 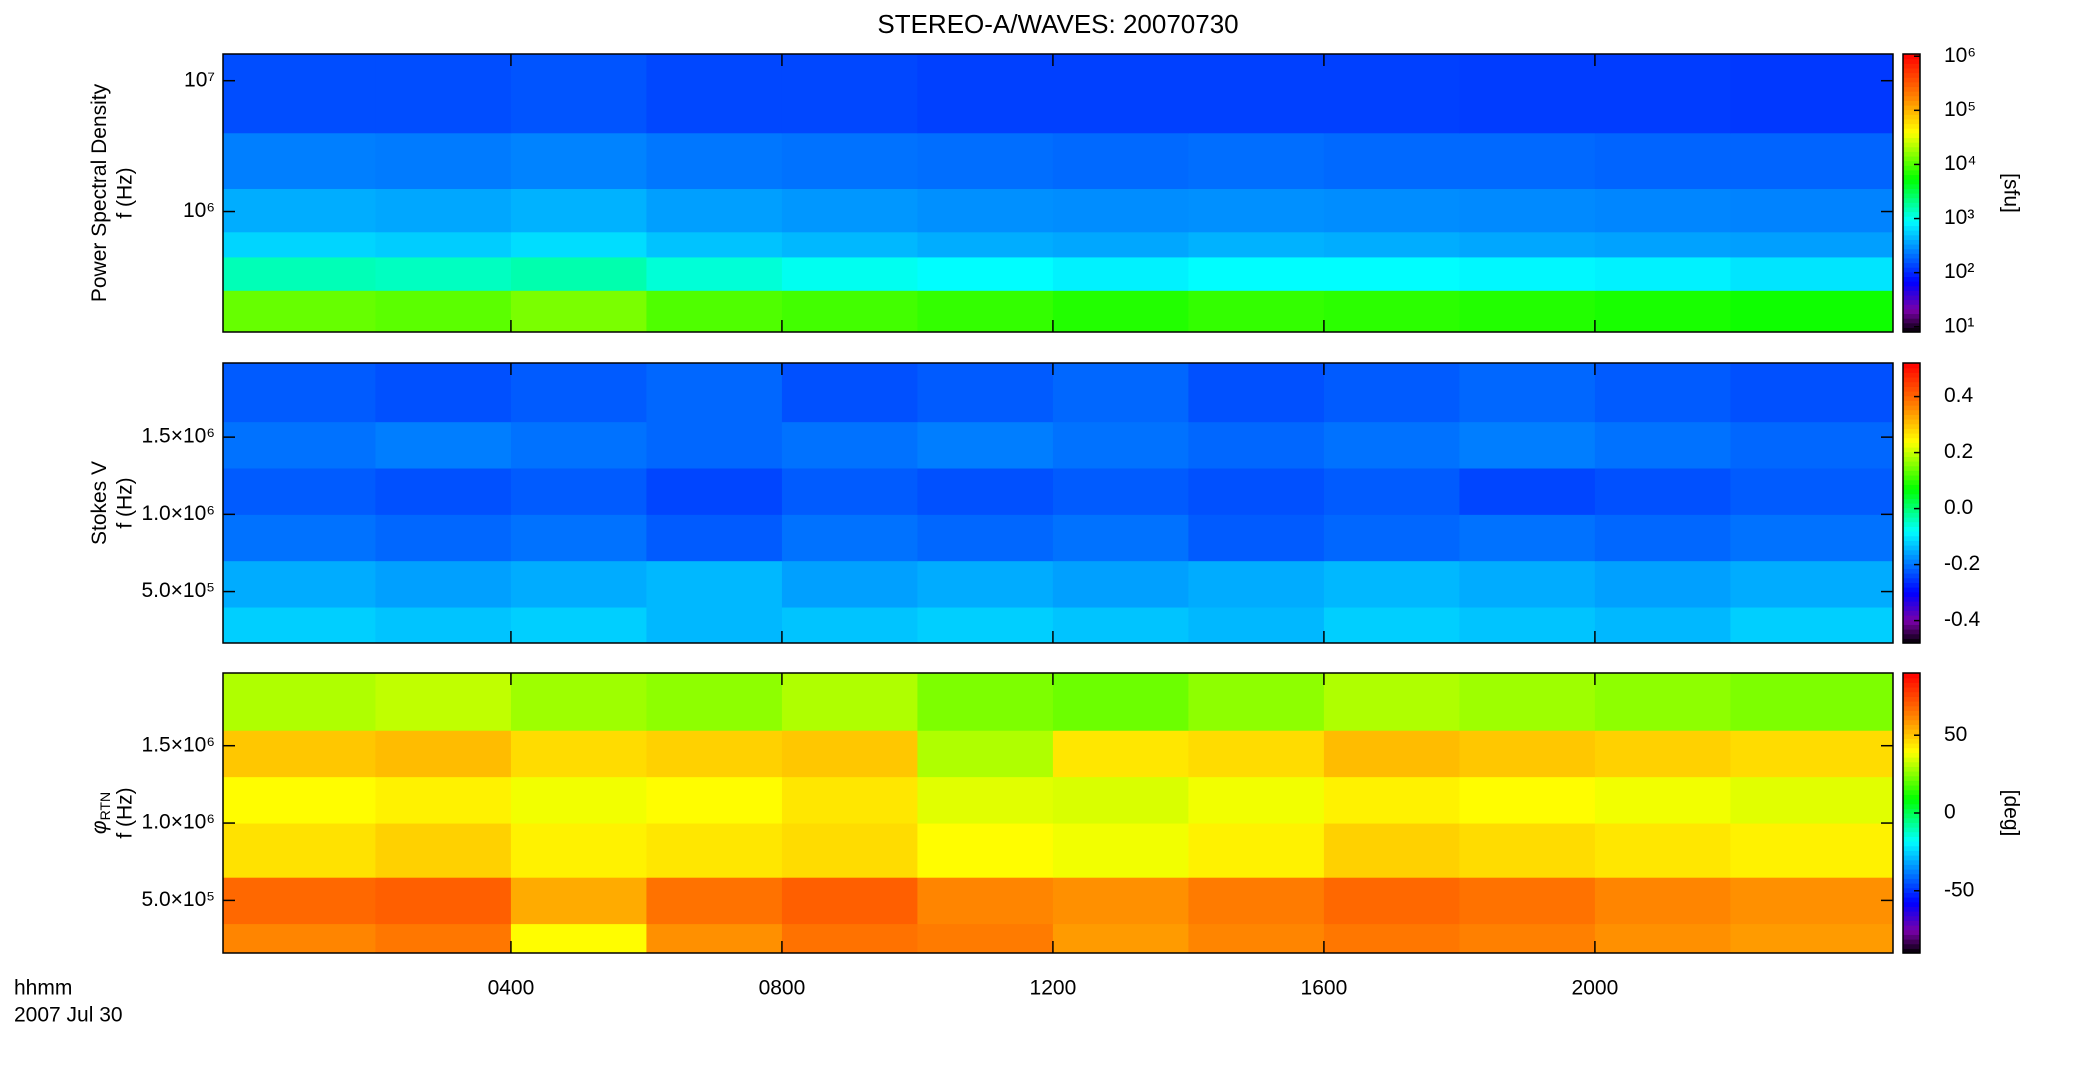 I want to click on quantity: Power Spectral Density, so click(x=99, y=192).